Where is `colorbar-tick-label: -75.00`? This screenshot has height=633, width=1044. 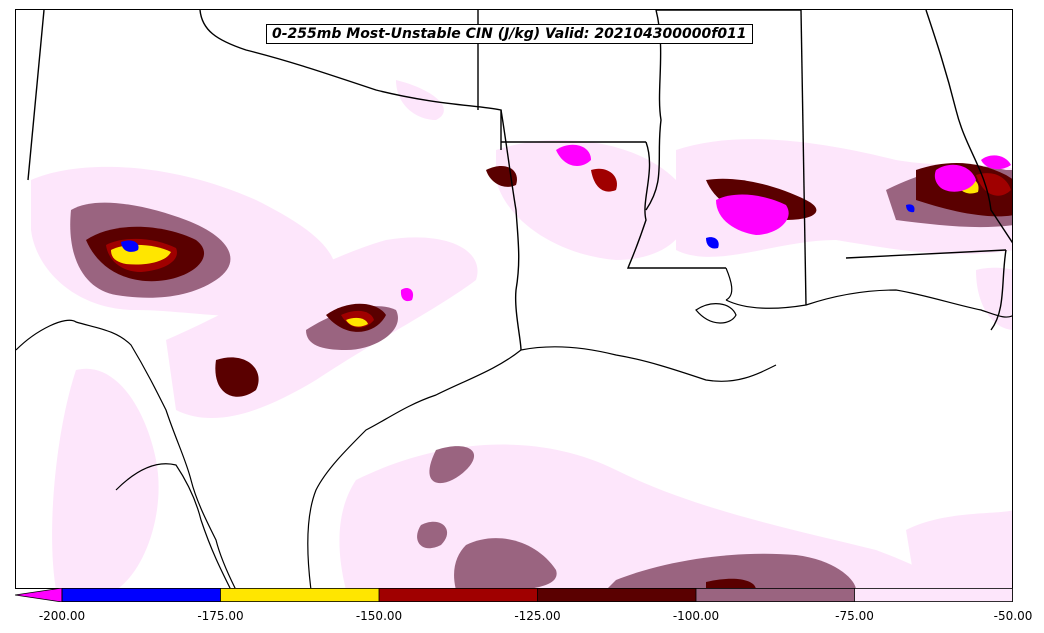 colorbar-tick-label: -75.00 is located at coordinates (854, 616).